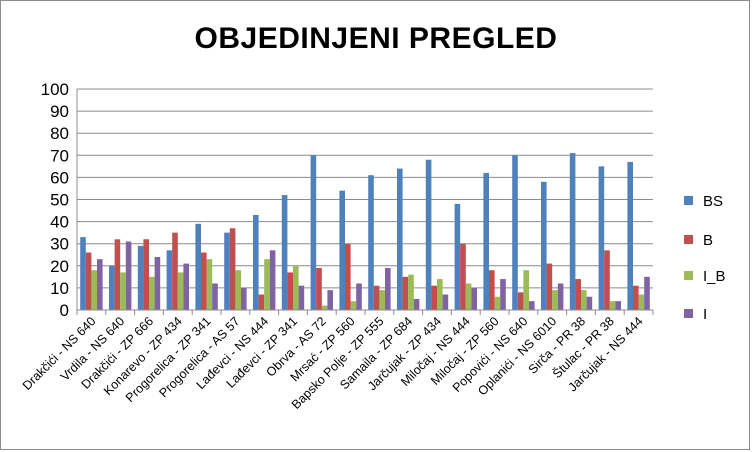  What do you see at coordinates (59, 288) in the screenshot?
I see `y-tick-label: 10` at bounding box center [59, 288].